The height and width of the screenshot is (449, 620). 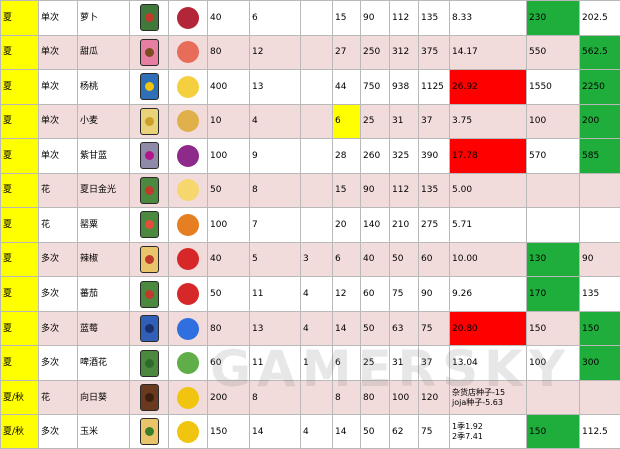 I want to click on blueberry-seed-packet-icon, so click(x=149, y=329).